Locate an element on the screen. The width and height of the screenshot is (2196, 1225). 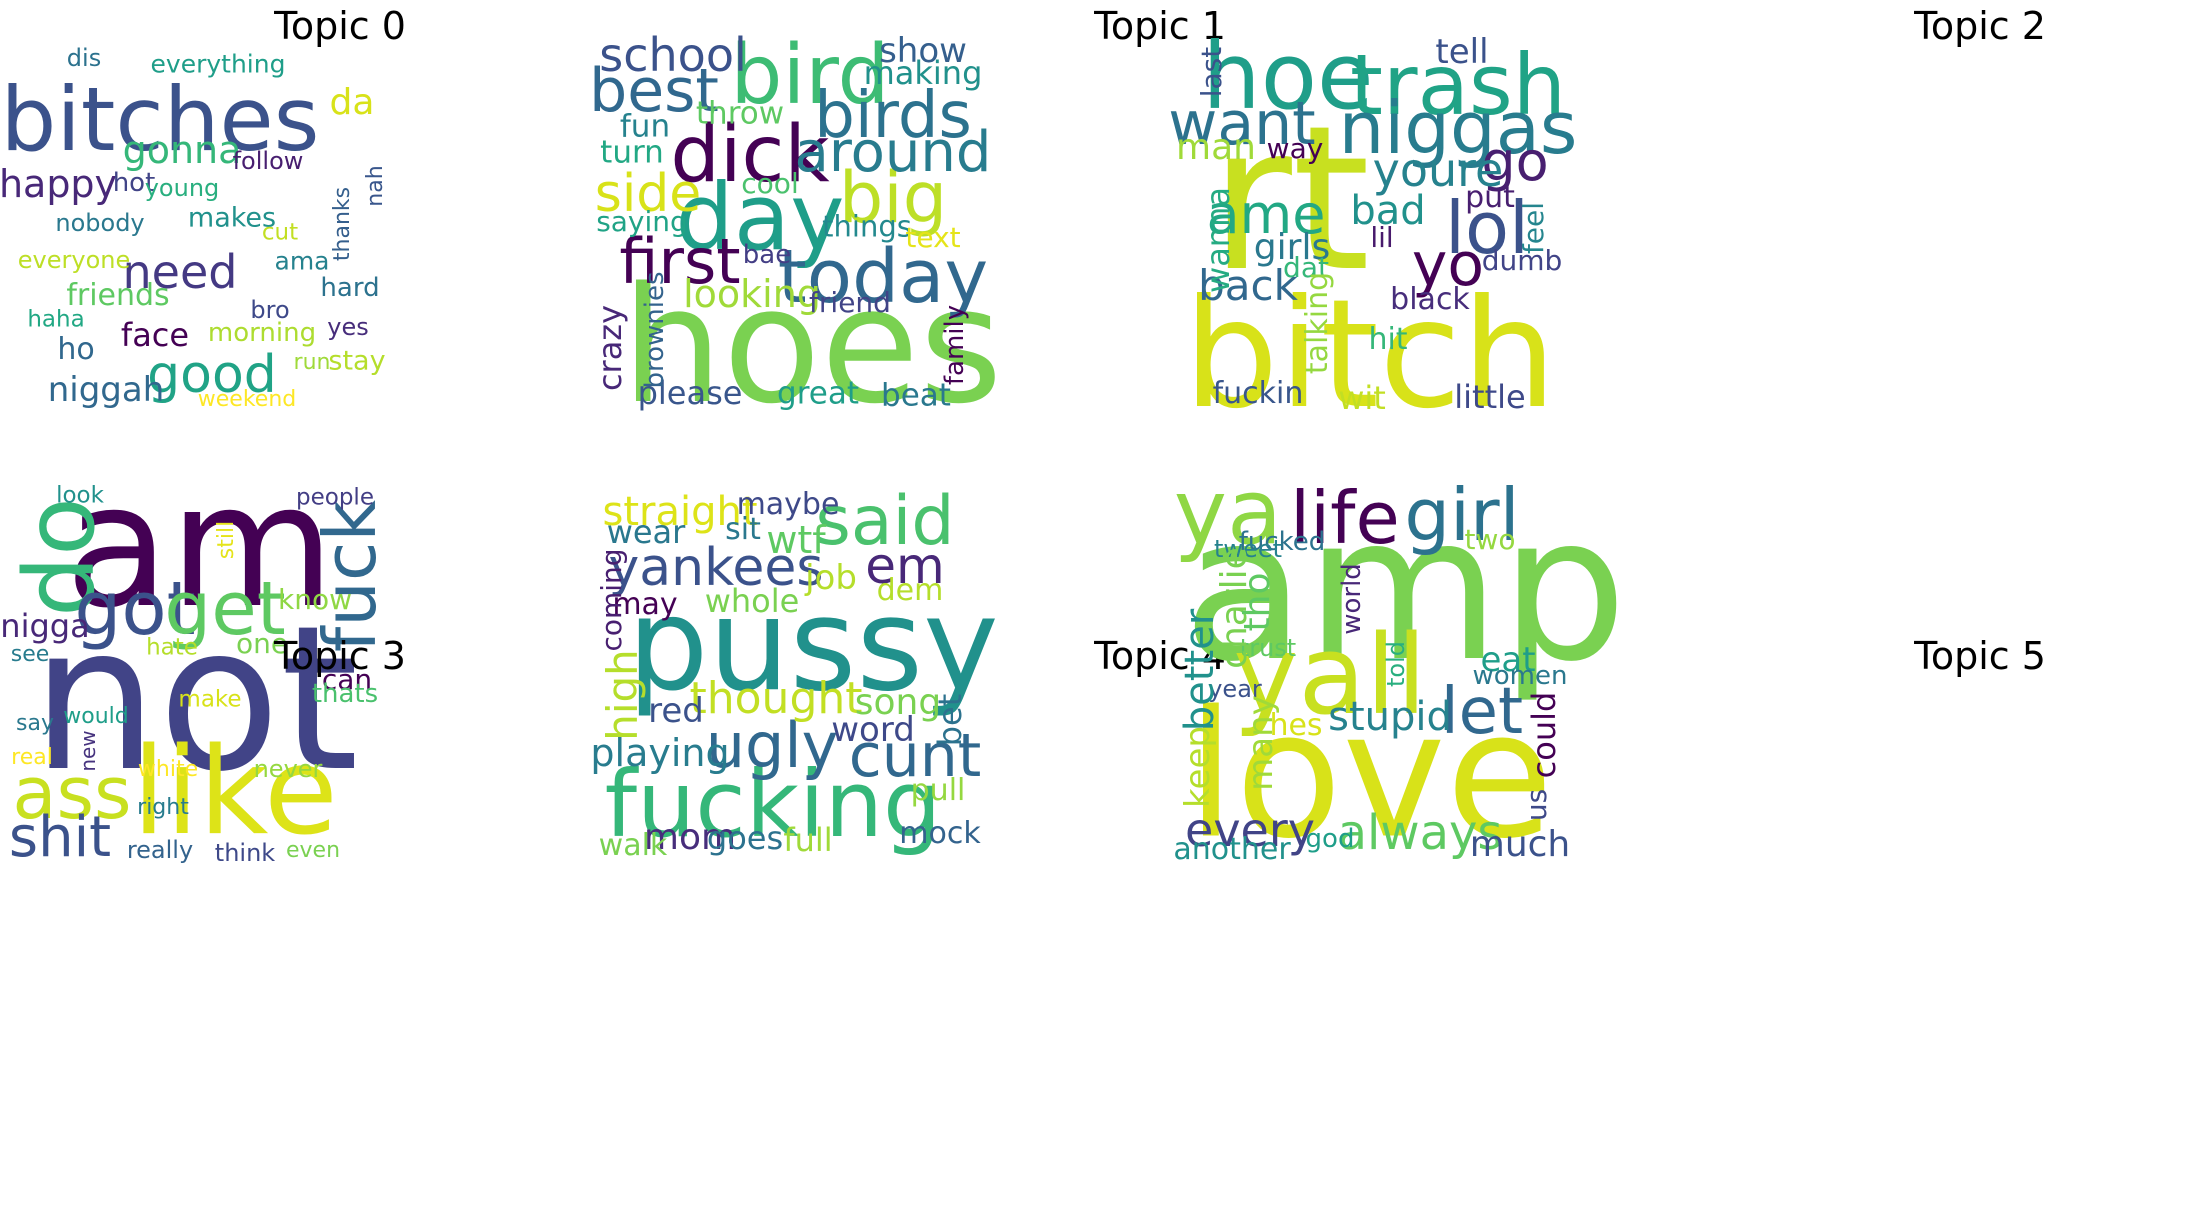
cloud-word: feel is located at coordinates (1533, 228).